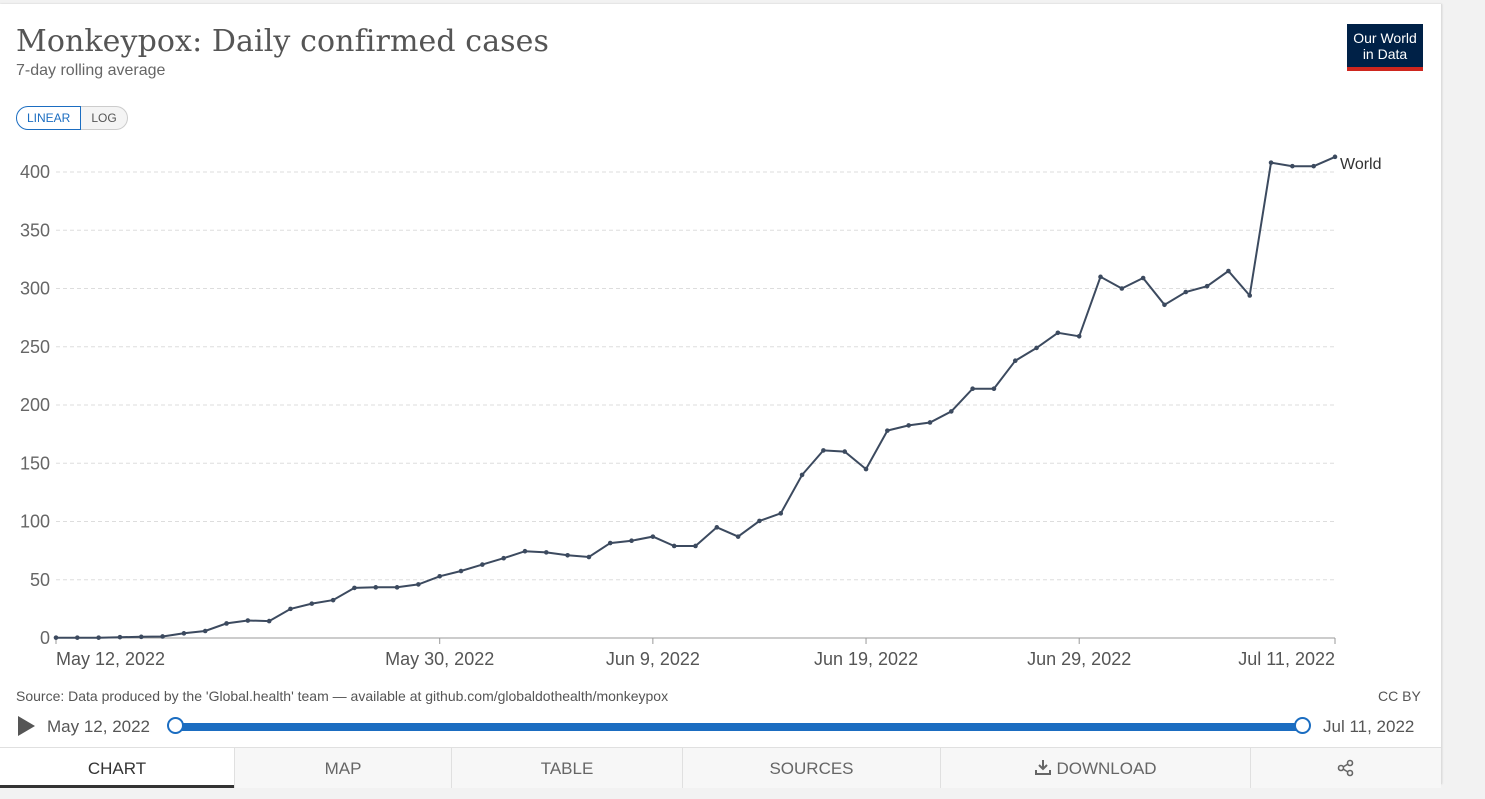 This screenshot has height=799, width=1485. I want to click on logo-line-2: in Data, so click(1385, 54).